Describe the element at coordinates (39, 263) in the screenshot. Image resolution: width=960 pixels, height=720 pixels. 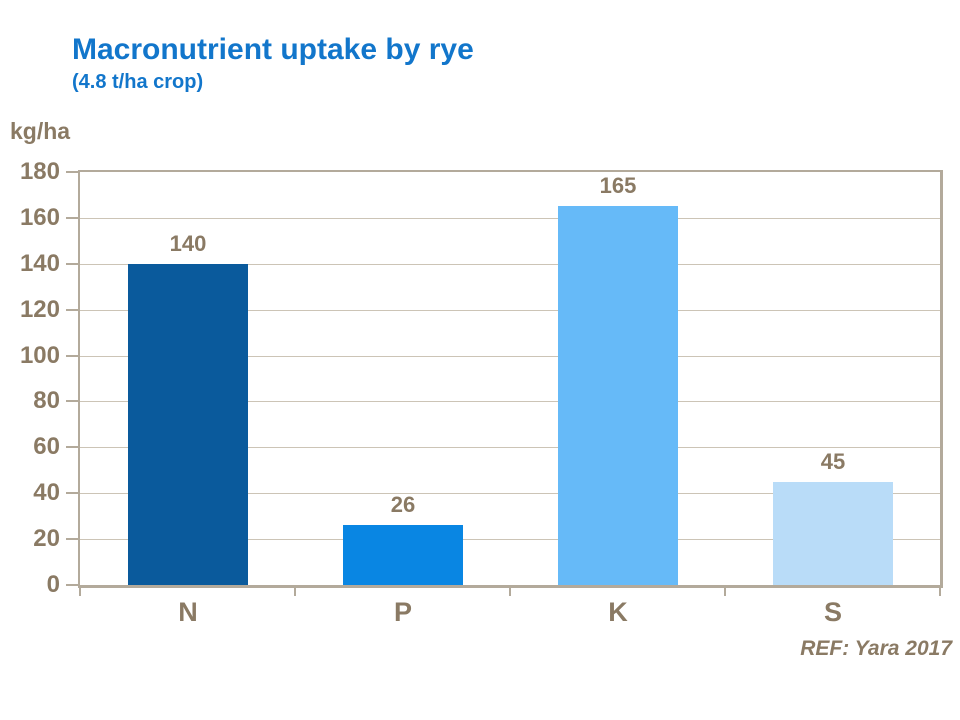
I see `y-axis-label: 140` at that location.